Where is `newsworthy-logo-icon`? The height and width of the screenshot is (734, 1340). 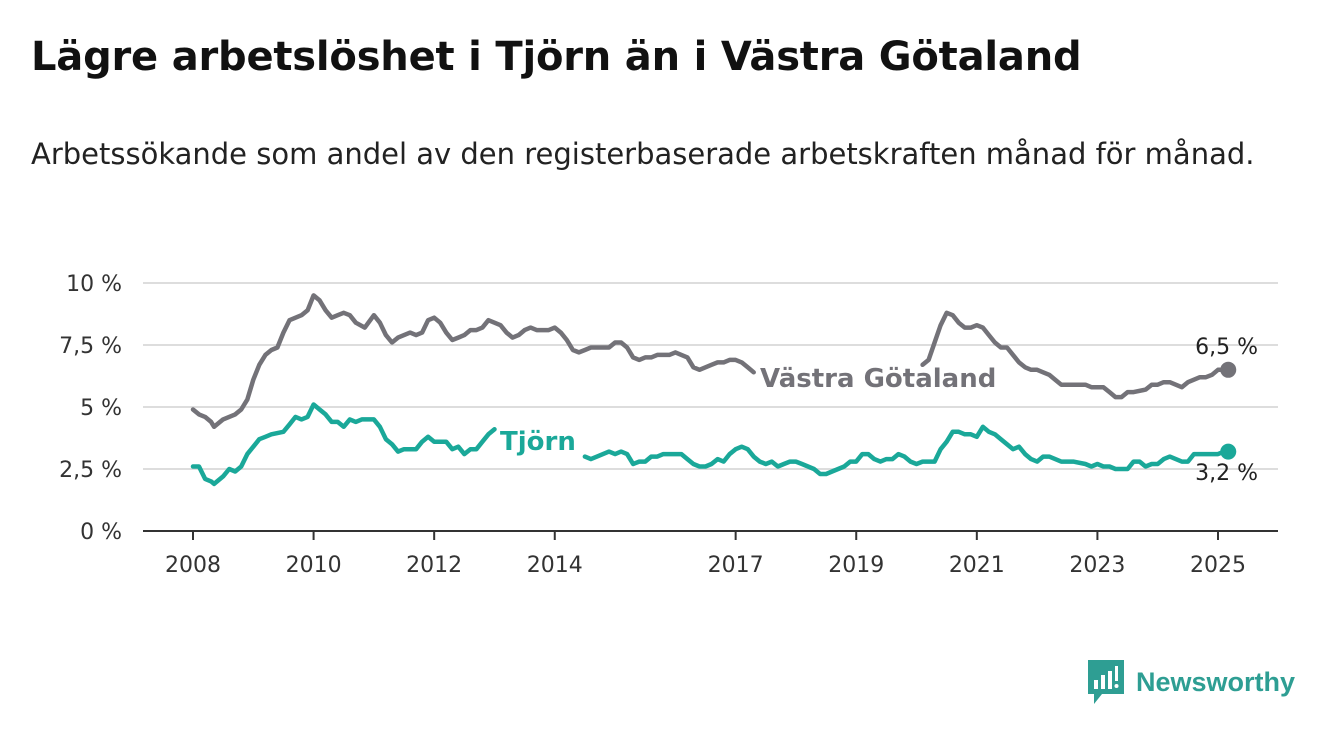
newsworthy-logo-icon is located at coordinates (1106, 682).